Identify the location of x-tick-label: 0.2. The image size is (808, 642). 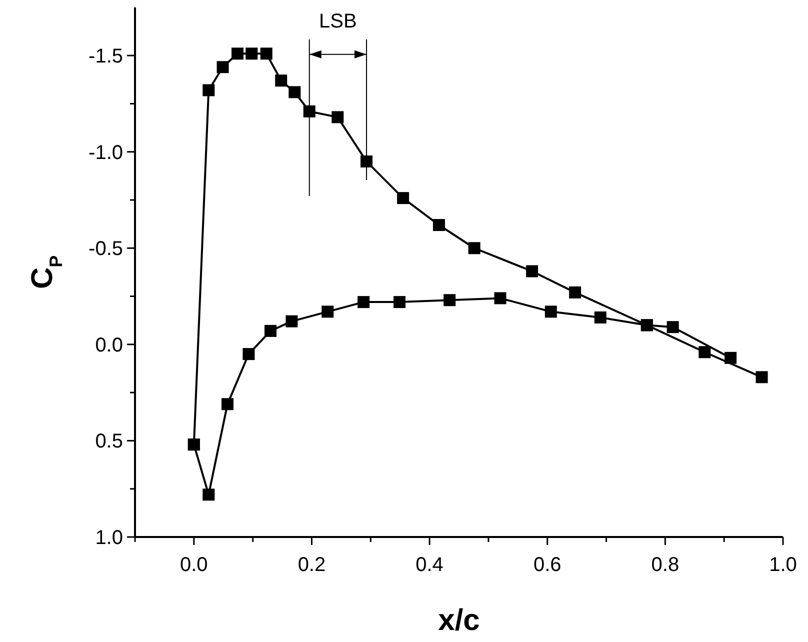
(312, 565).